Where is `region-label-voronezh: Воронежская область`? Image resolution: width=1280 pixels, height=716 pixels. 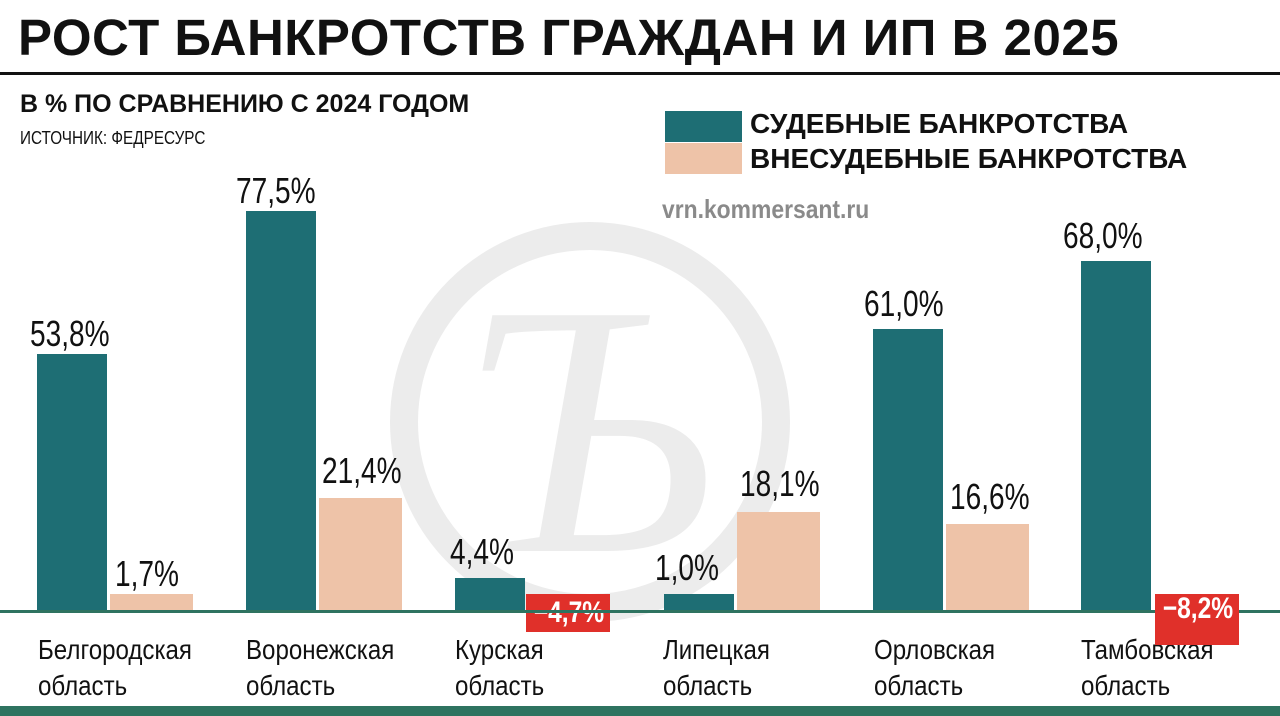 region-label-voronezh: Воронежская область is located at coordinates (320, 667).